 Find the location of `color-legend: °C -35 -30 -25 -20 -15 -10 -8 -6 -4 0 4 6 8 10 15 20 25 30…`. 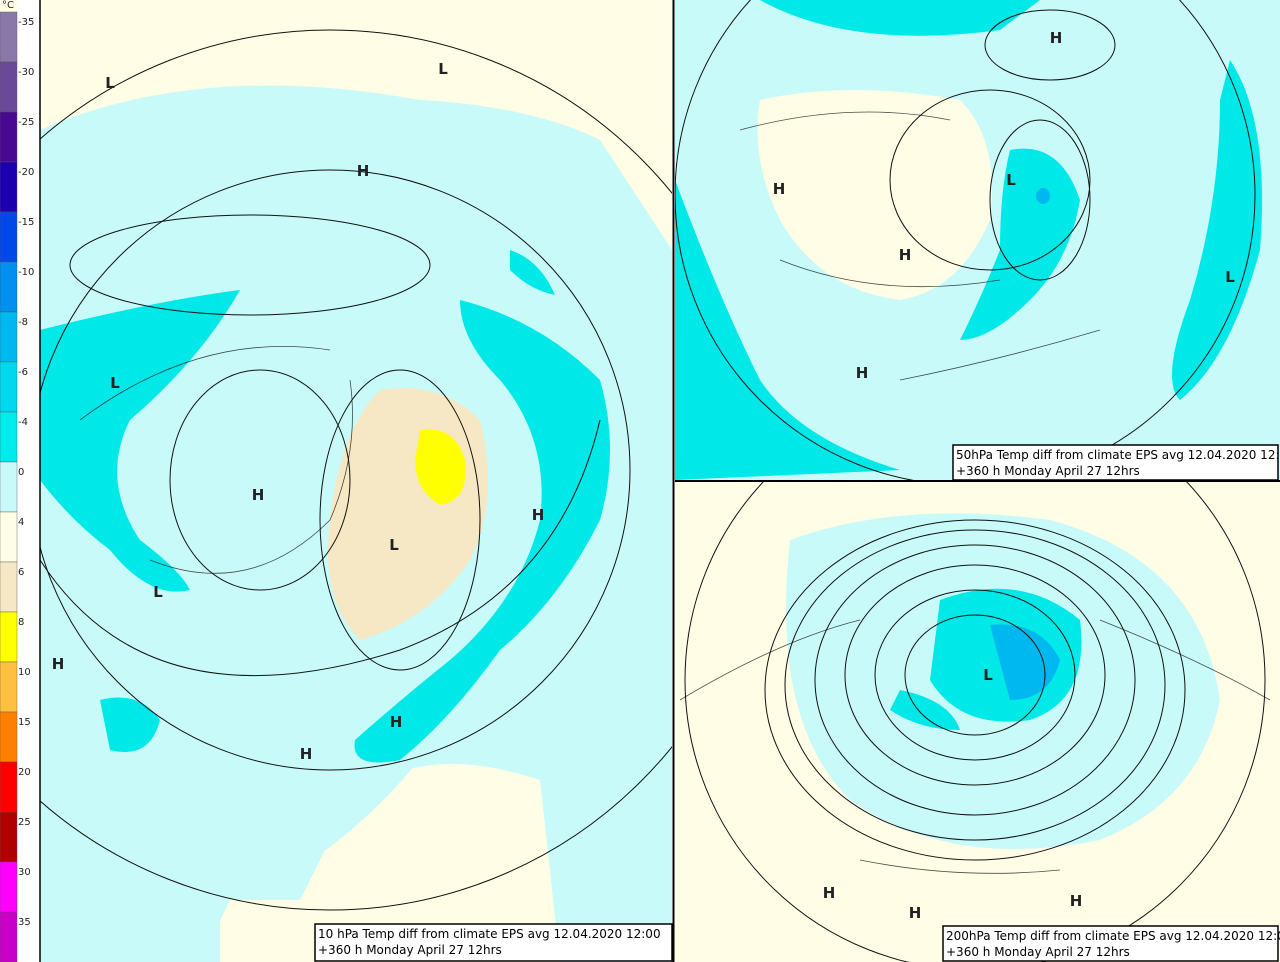

color-legend: °C -35 -30 -25 -20 -15 -10 -8 -6 -4 0 4 6 8 10 15 20 25 30… is located at coordinates (17, 481).